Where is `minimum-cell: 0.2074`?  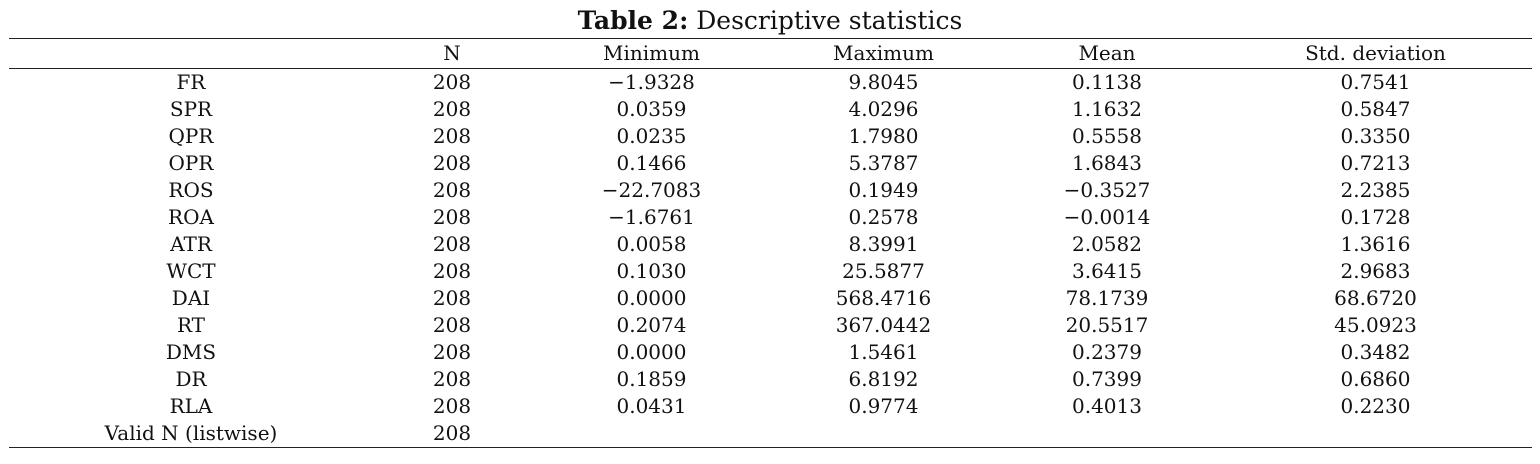 minimum-cell: 0.2074 is located at coordinates (651, 325).